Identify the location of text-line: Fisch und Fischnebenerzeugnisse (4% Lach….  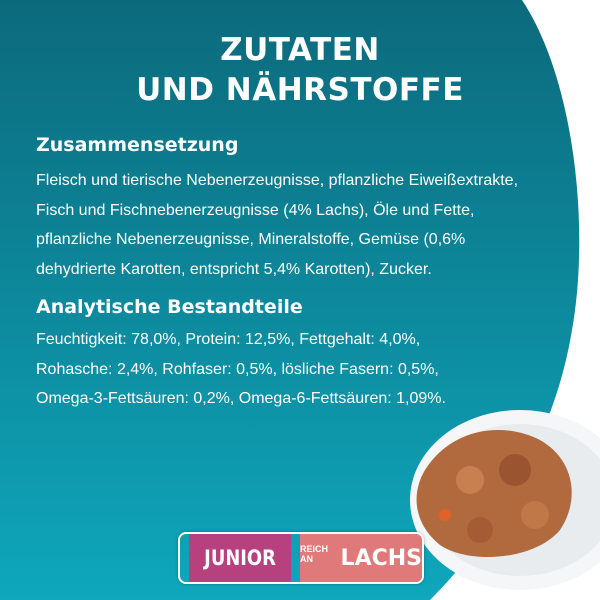
(255, 210).